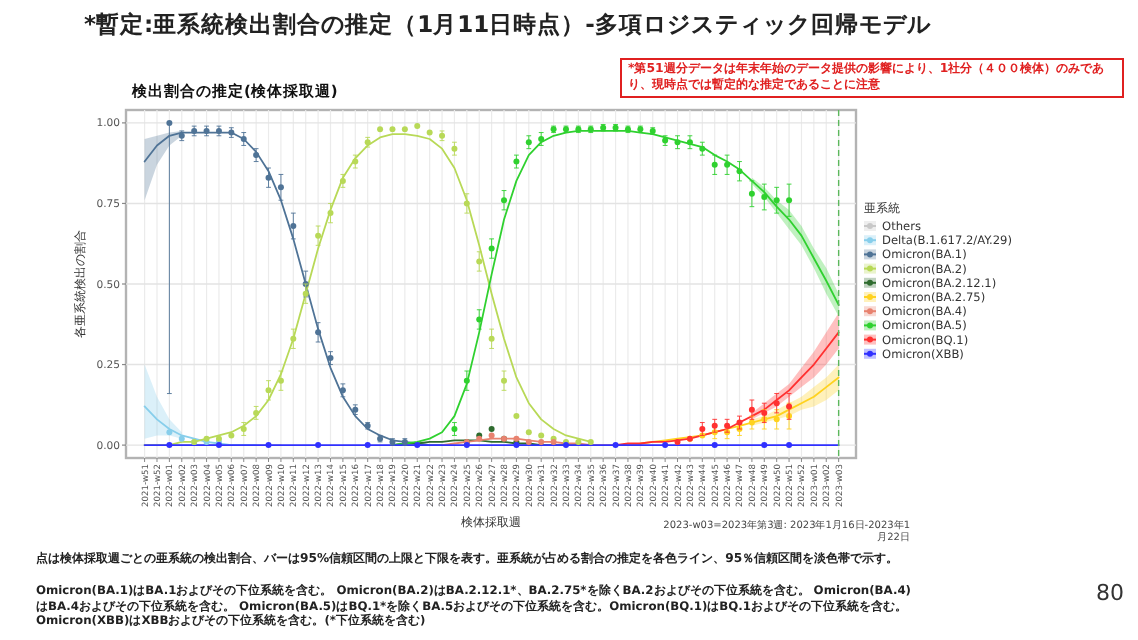 This screenshot has width=1138, height=640. I want to click on text: 80, so click(1110, 593).